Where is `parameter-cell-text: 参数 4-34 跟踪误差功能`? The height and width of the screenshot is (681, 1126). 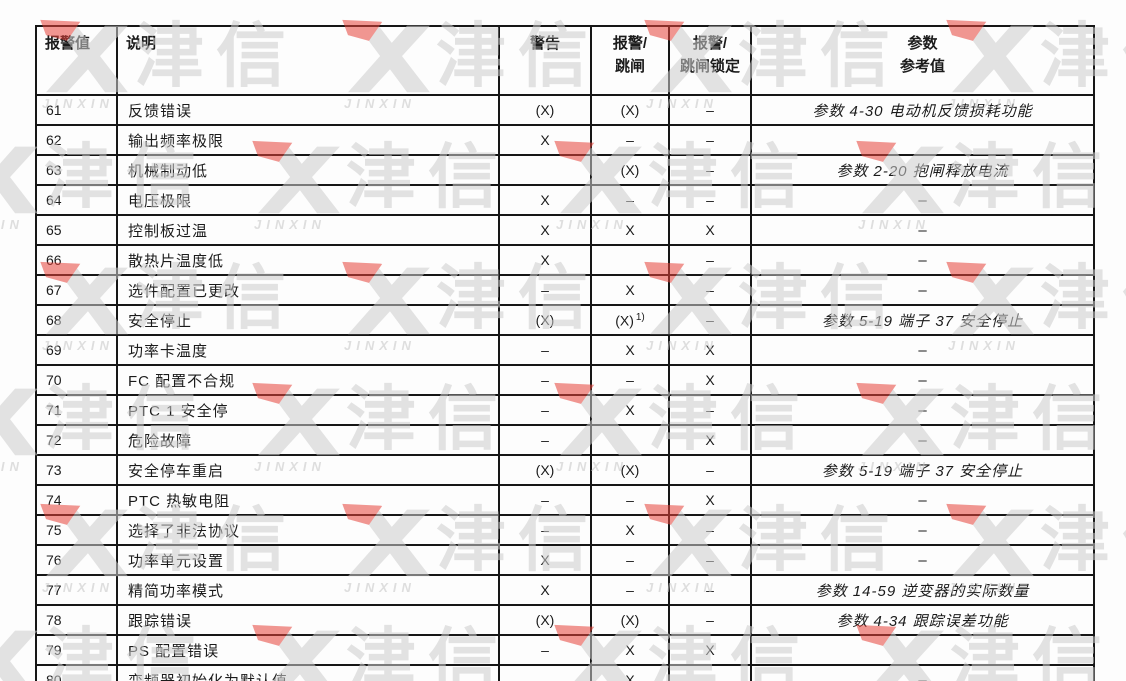
parameter-cell-text: 参数 4-34 跟踪误差功能 is located at coordinates (922, 621).